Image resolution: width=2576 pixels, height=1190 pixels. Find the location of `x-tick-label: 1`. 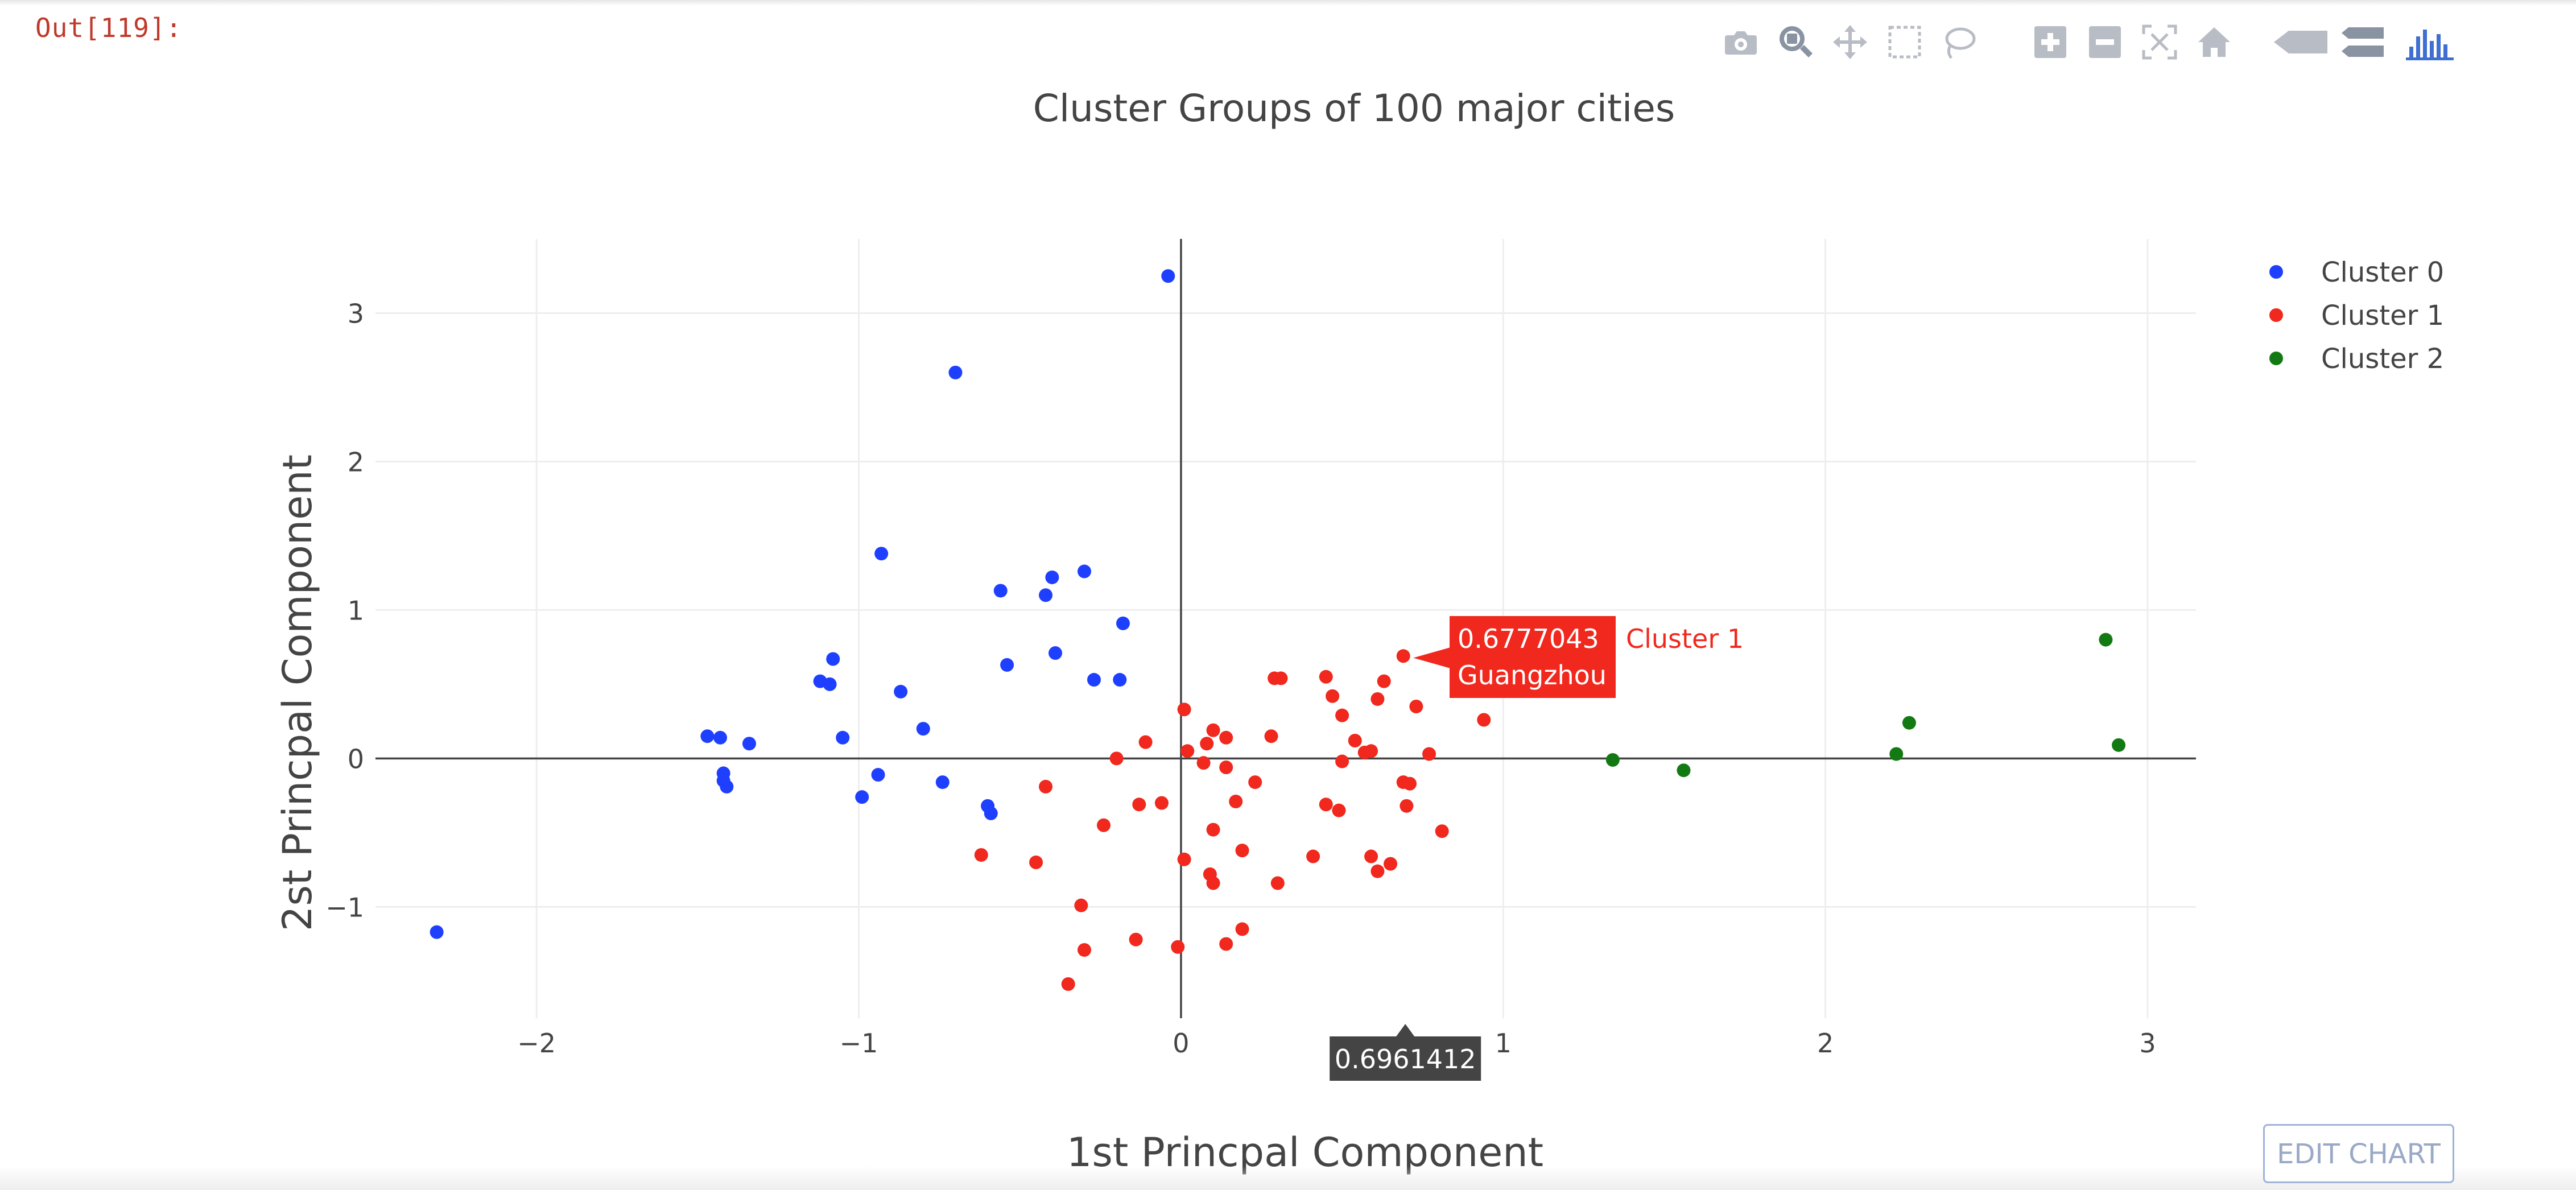

x-tick-label: 1 is located at coordinates (1504, 1044).